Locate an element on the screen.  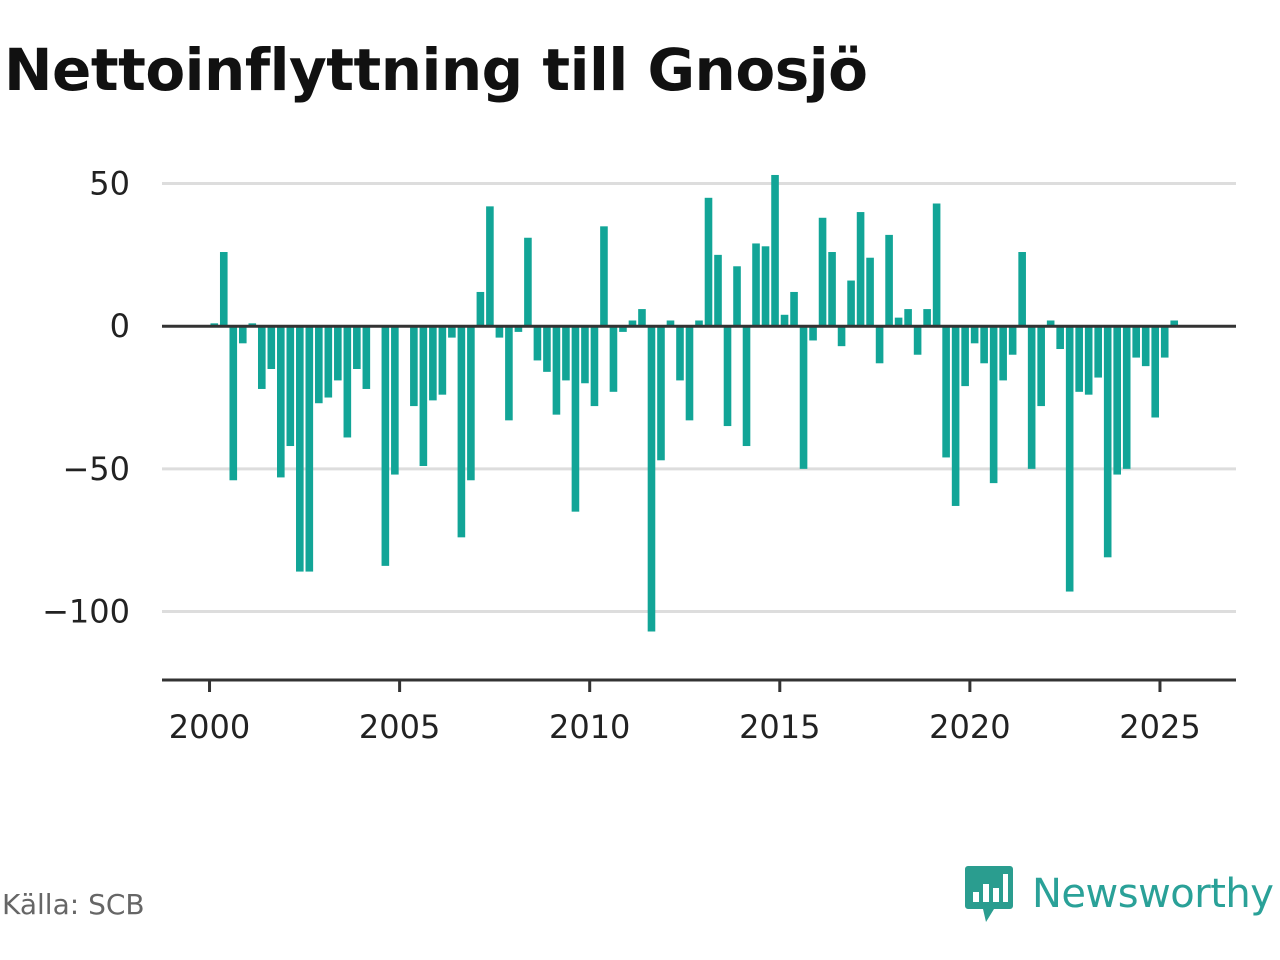
y-tick-label: −100 is located at coordinates (86, 612).